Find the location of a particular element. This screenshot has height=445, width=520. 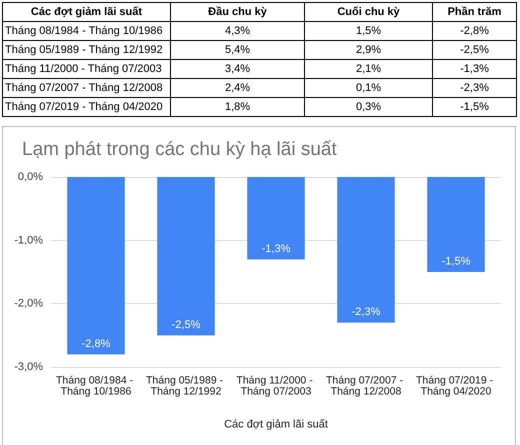

data-label: 1,8% is located at coordinates (237, 107).